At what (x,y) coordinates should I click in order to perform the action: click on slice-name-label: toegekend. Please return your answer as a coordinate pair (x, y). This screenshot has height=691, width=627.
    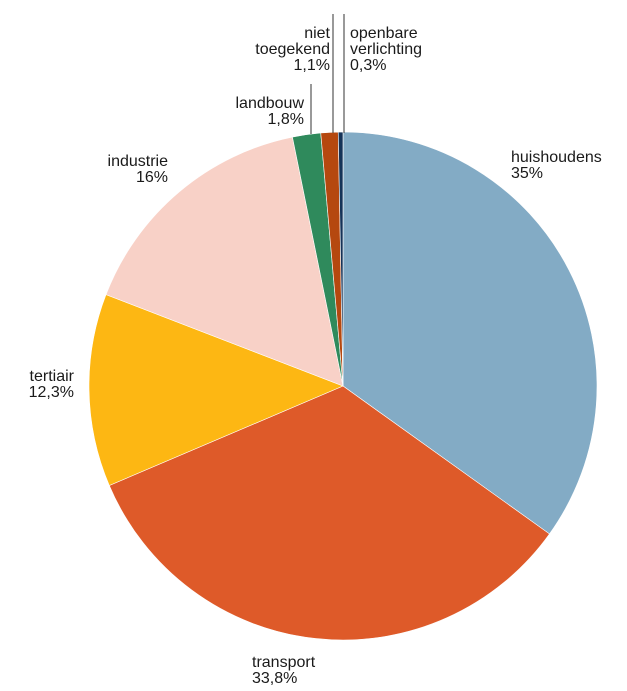
    Looking at the image, I should click on (292, 49).